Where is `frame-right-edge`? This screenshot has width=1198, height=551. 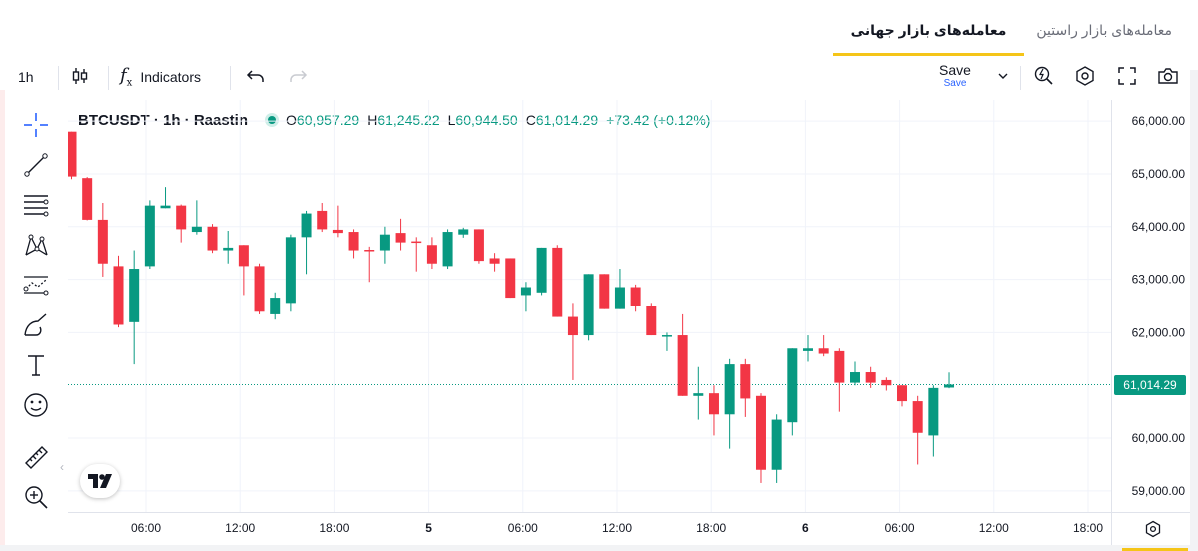 frame-right-edge is located at coordinates (1194, 310).